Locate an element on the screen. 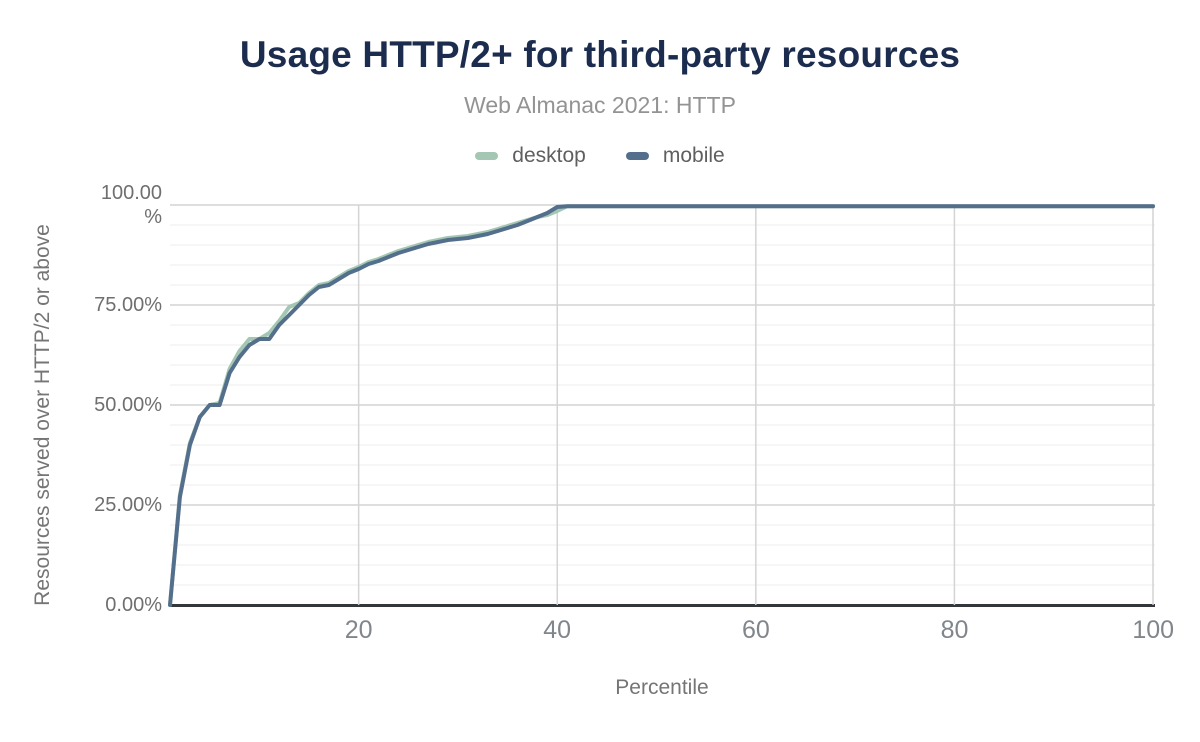 Image resolution: width=1200 pixels, height=742 pixels. x-tick-80: 80 is located at coordinates (954, 630).